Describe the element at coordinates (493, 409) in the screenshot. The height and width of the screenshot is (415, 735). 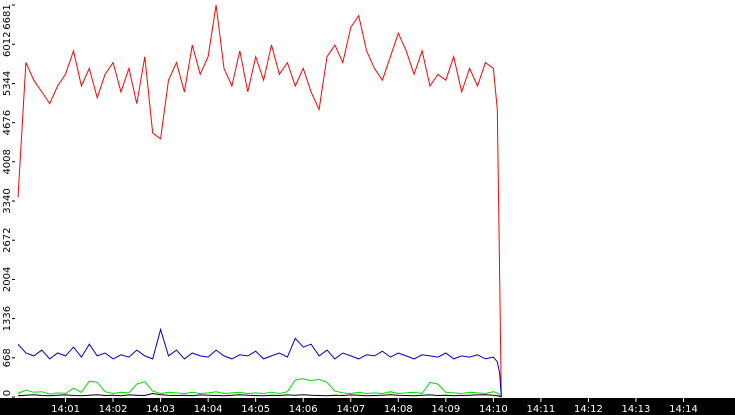
I see `x-tick-label: 14:10` at that location.